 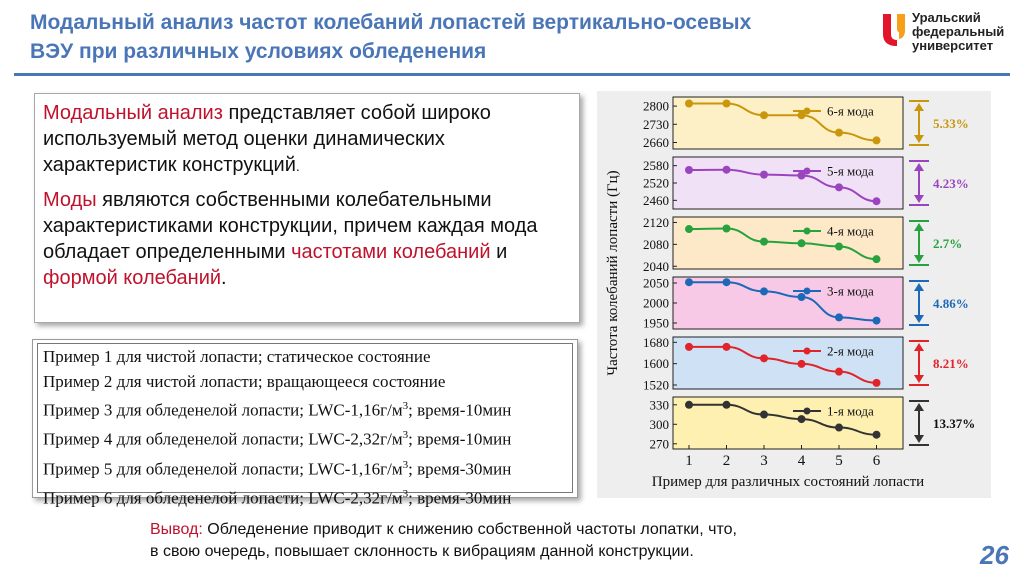 I want to click on intro-paragraph-1-end: ., so click(x=297, y=166).